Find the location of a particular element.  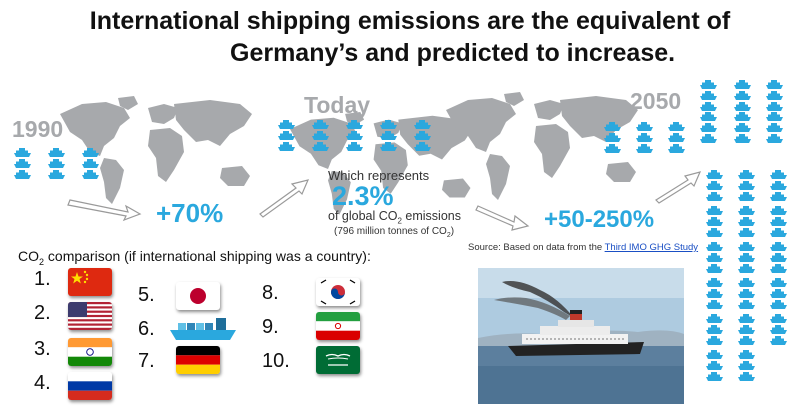

india-flag-icon is located at coordinates (90, 352).